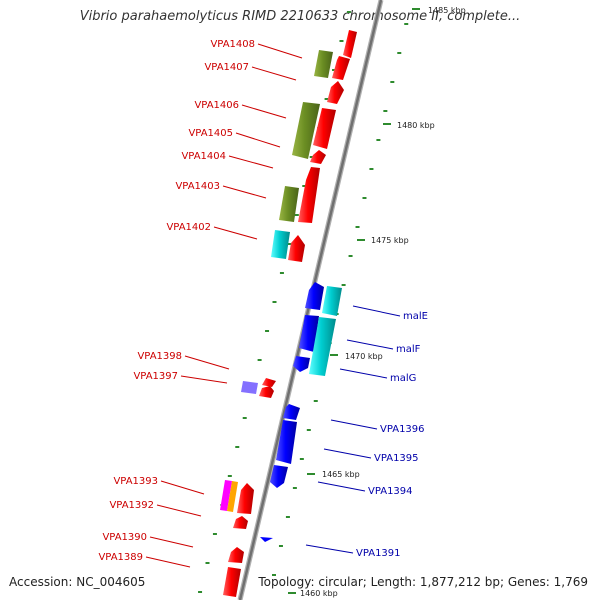  I want to click on gene-arrow-vpa1404, so click(318, 157).